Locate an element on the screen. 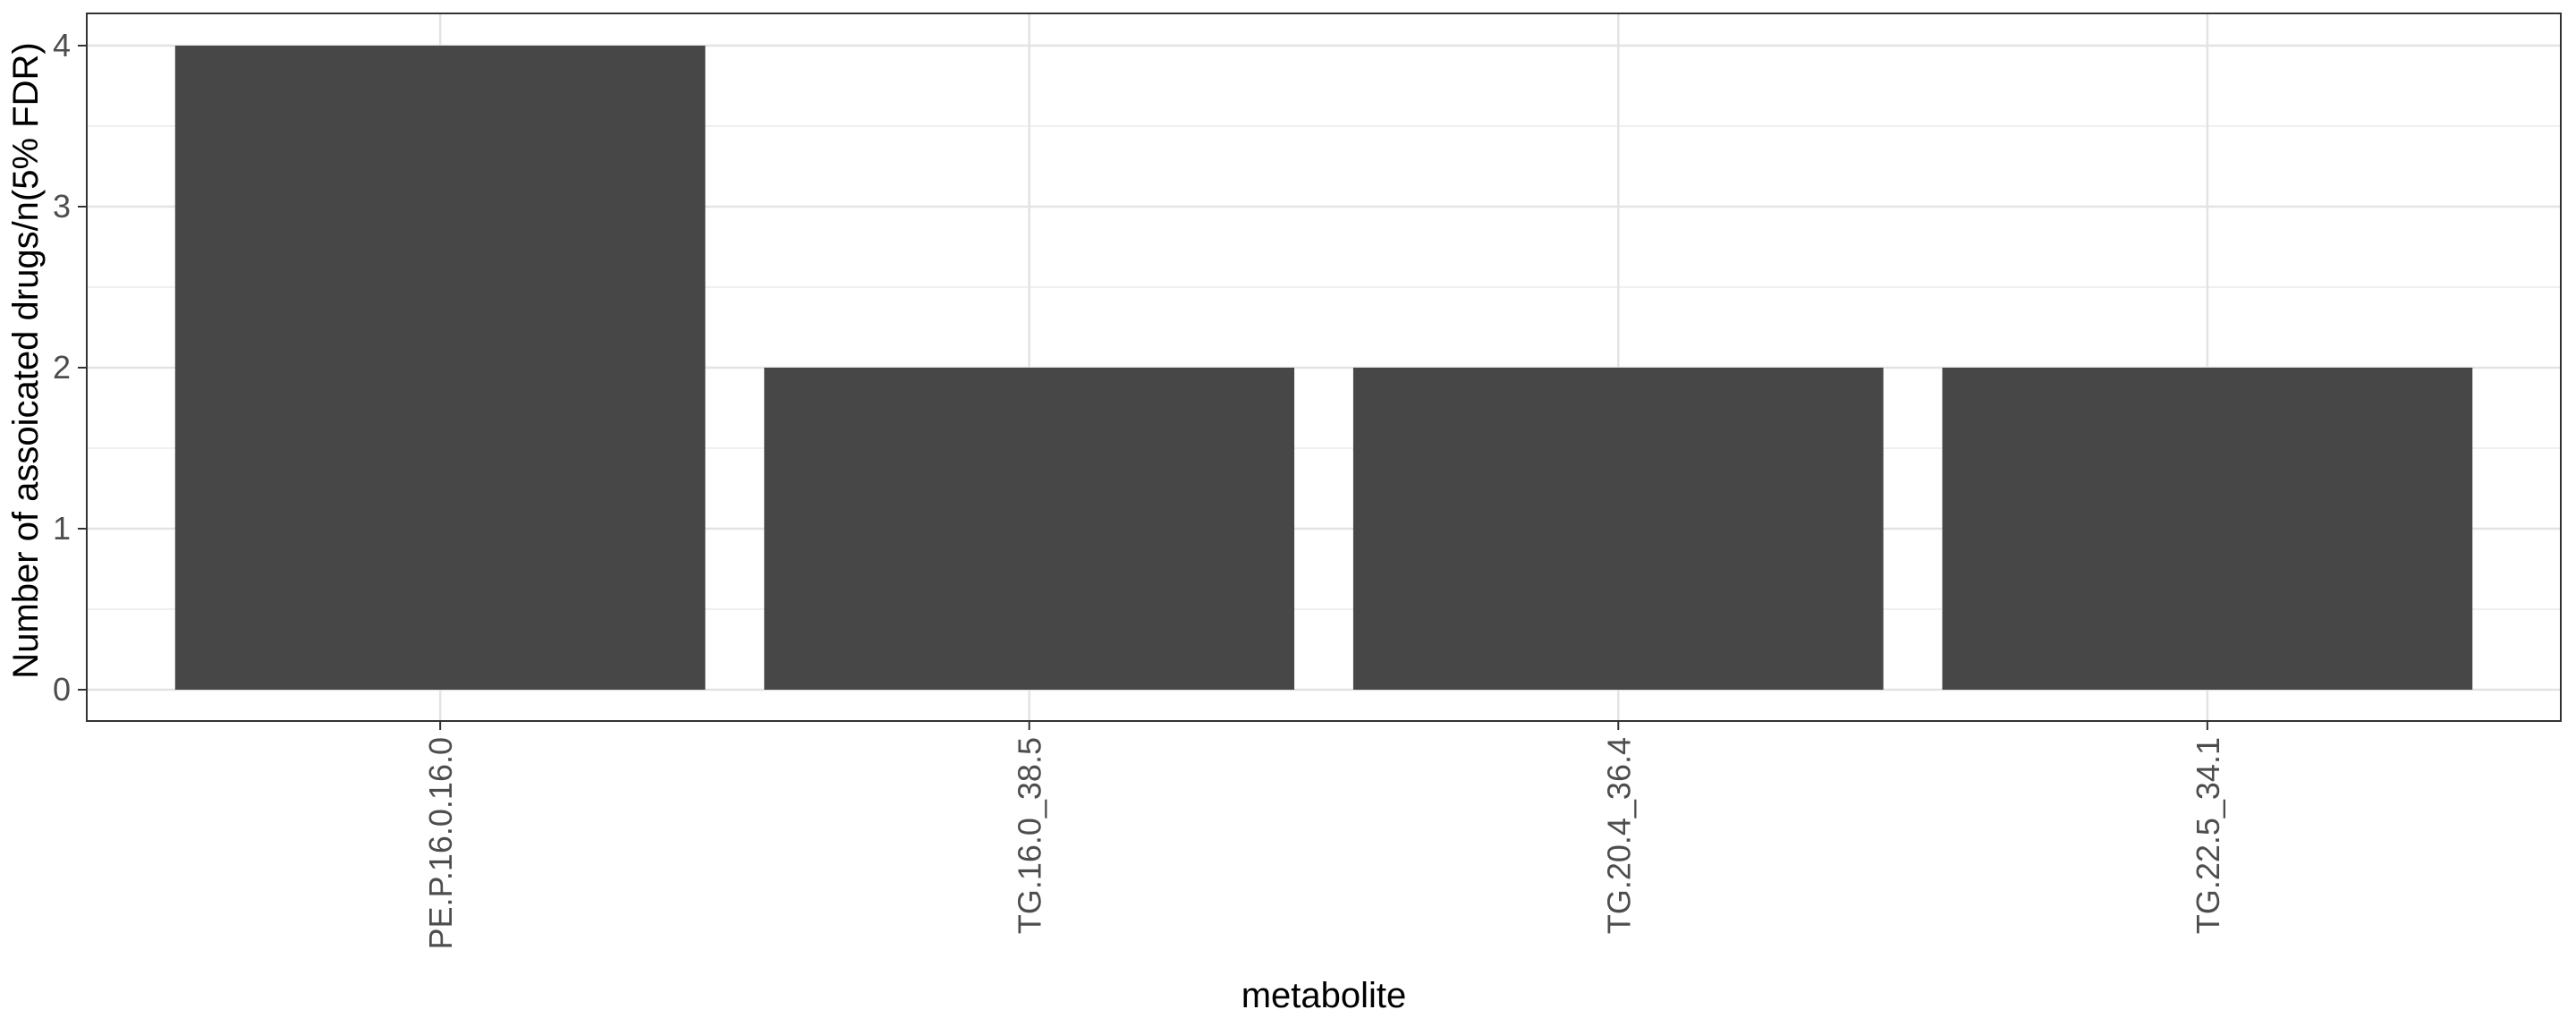 The width and height of the screenshot is (2576, 1035). x-axis-title: metabolite is located at coordinates (1324, 996).